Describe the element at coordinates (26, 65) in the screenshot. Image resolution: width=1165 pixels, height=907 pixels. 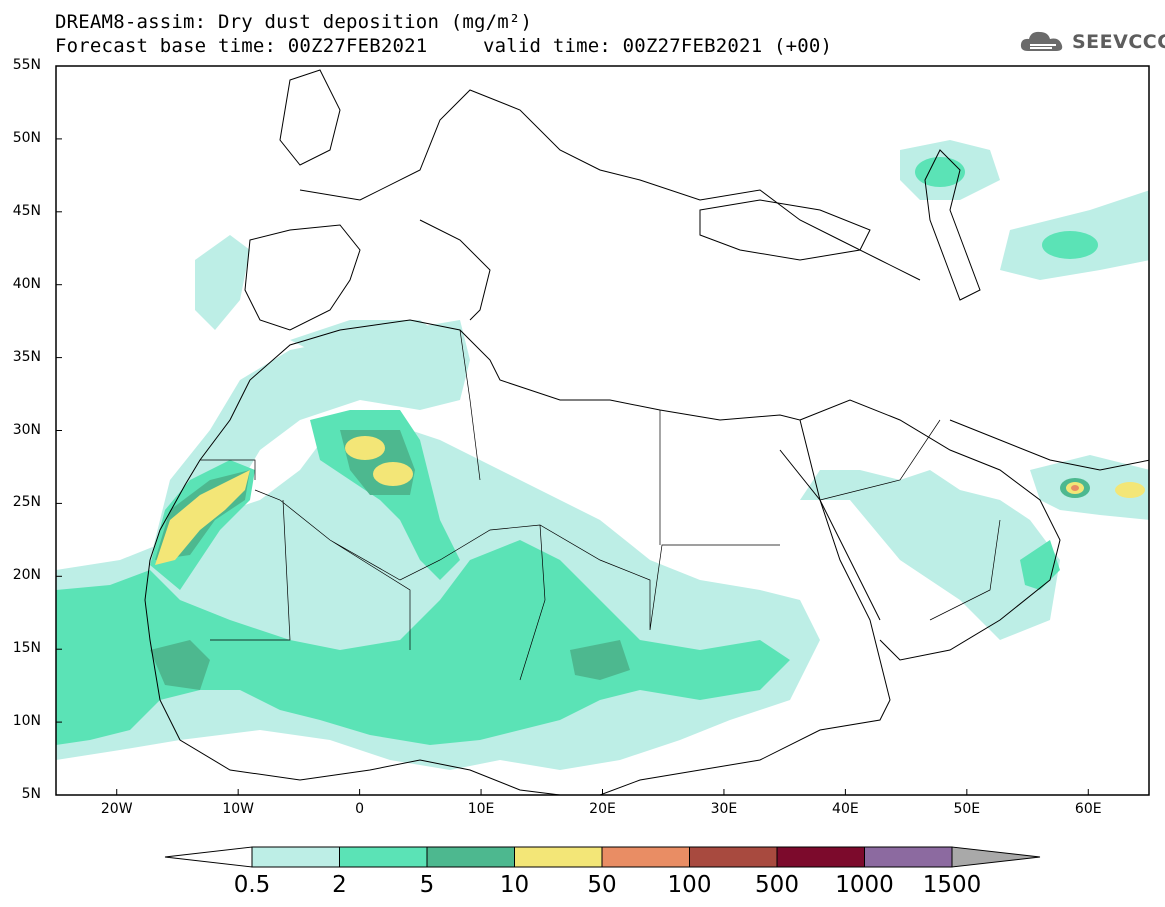
I see `lat-tick-label: 55N` at that location.